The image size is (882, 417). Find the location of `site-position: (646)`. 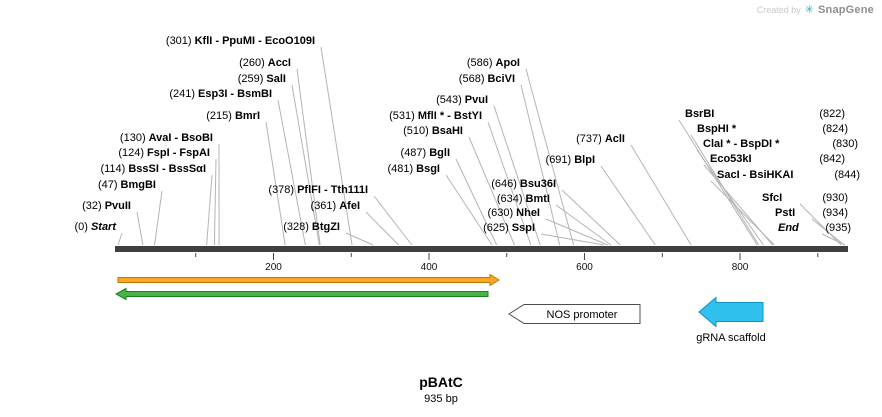

site-position: (646) is located at coordinates (504, 184).